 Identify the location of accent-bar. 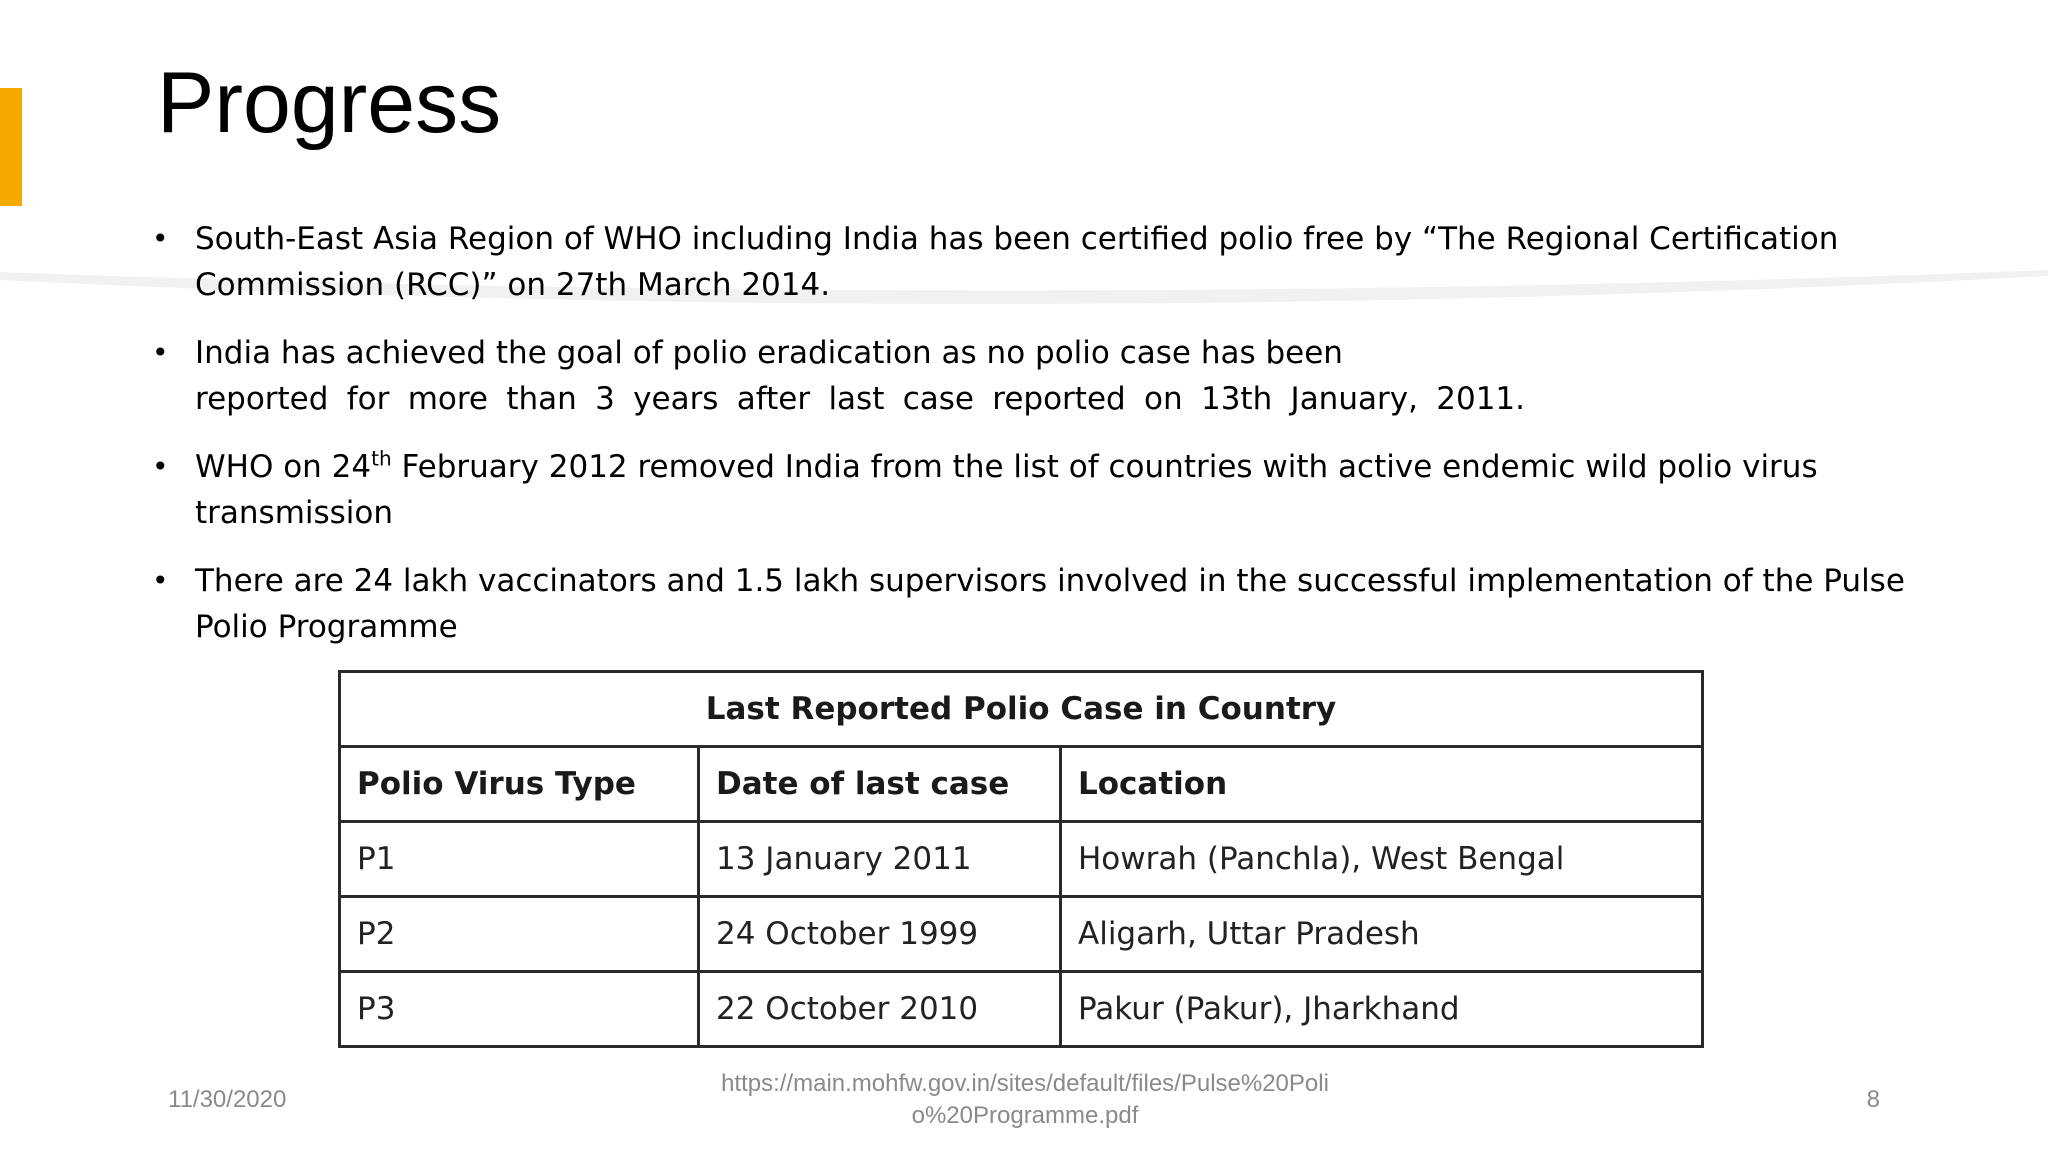
(11, 147).